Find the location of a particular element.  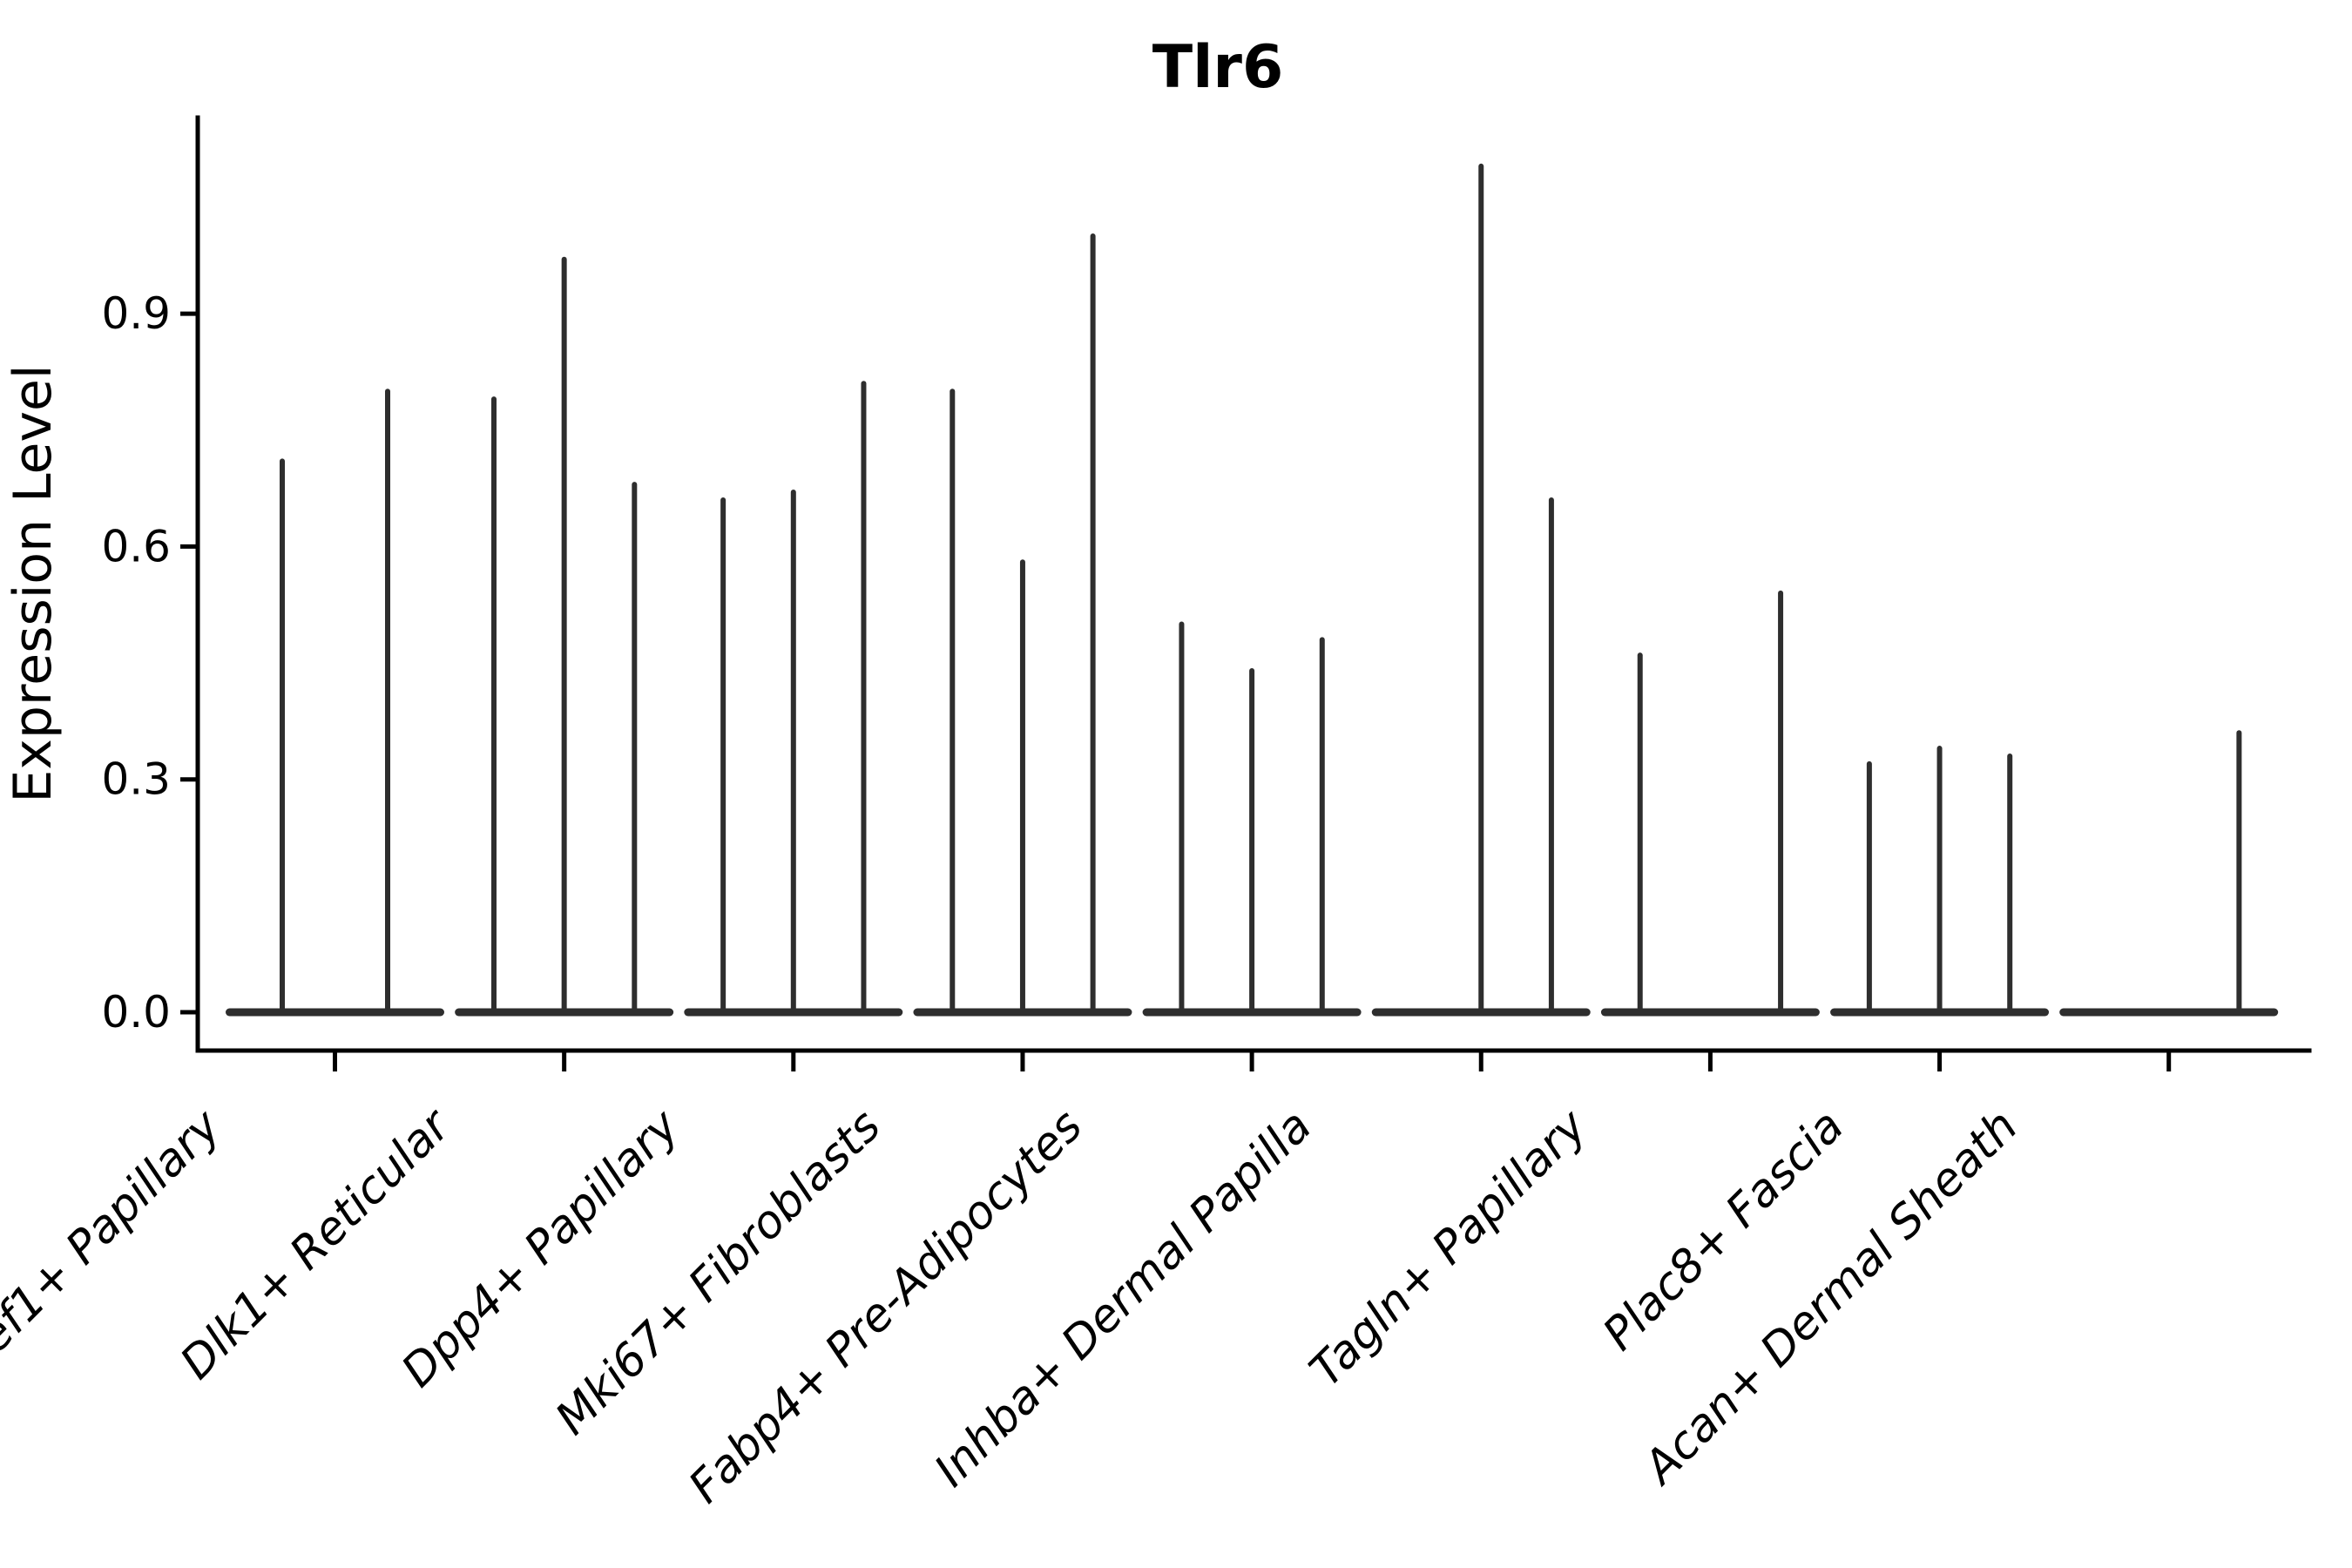

x-tick-label: Mki67+ Fibroblasts is located at coordinates (718, 1272).